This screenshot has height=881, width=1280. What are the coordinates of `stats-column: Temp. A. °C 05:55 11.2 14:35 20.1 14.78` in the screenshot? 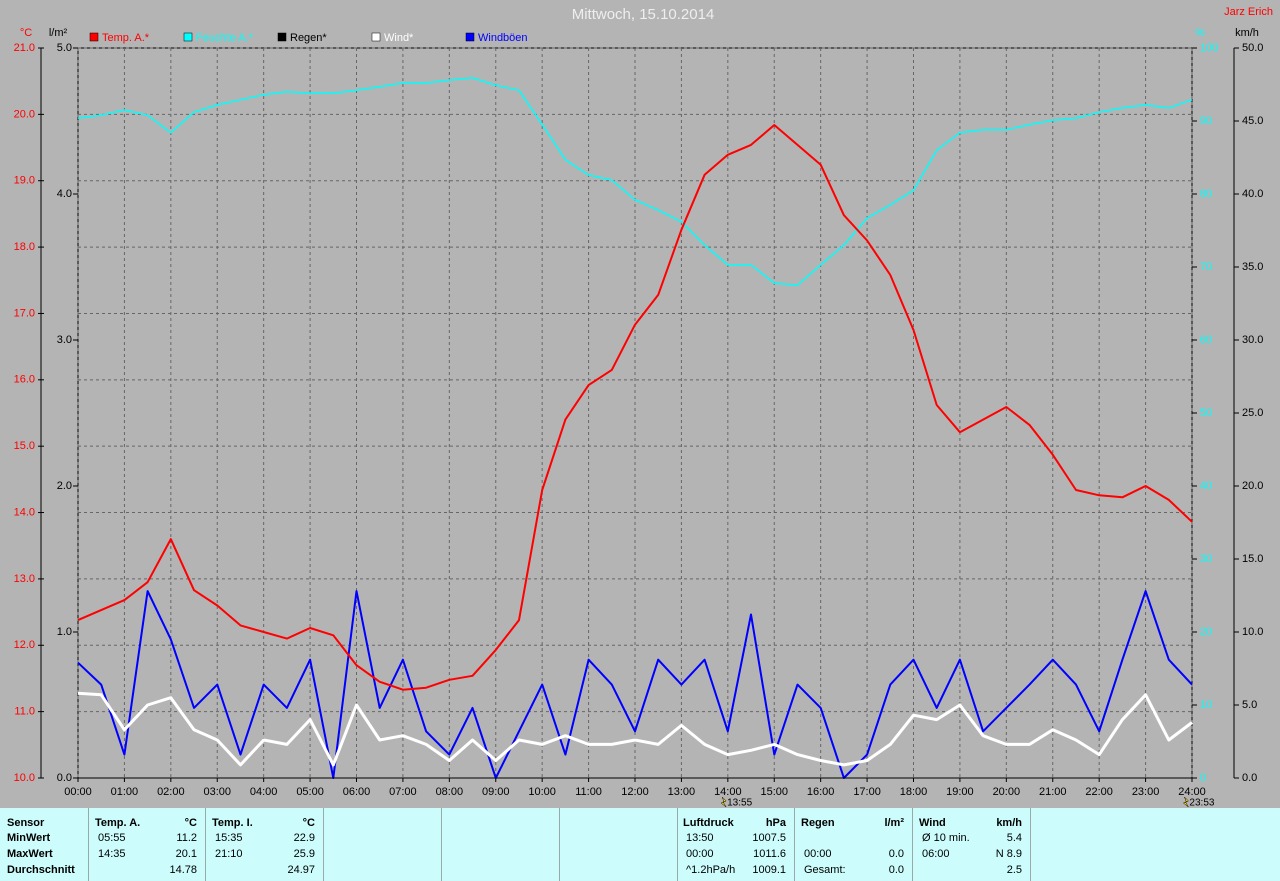 It's located at (147, 844).